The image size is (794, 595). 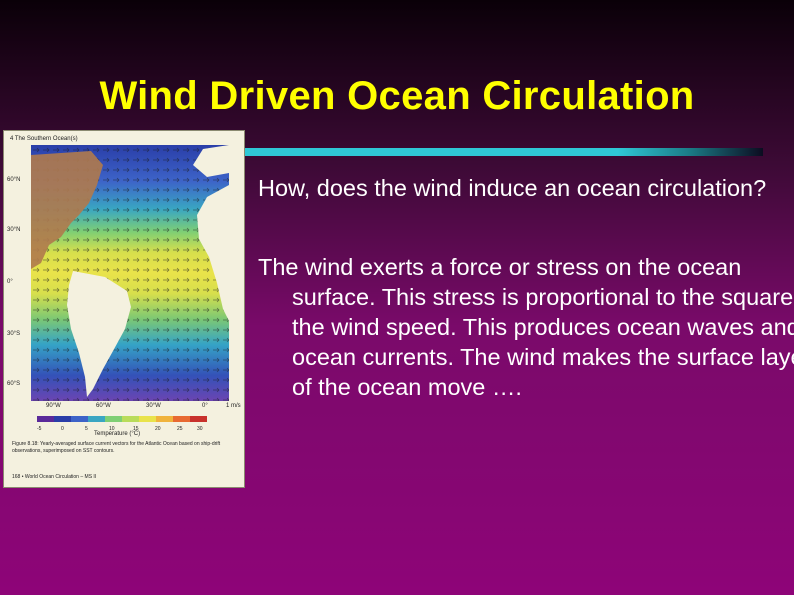 What do you see at coordinates (233, 406) in the screenshot?
I see `colorbar-unit: 1 m/s` at bounding box center [233, 406].